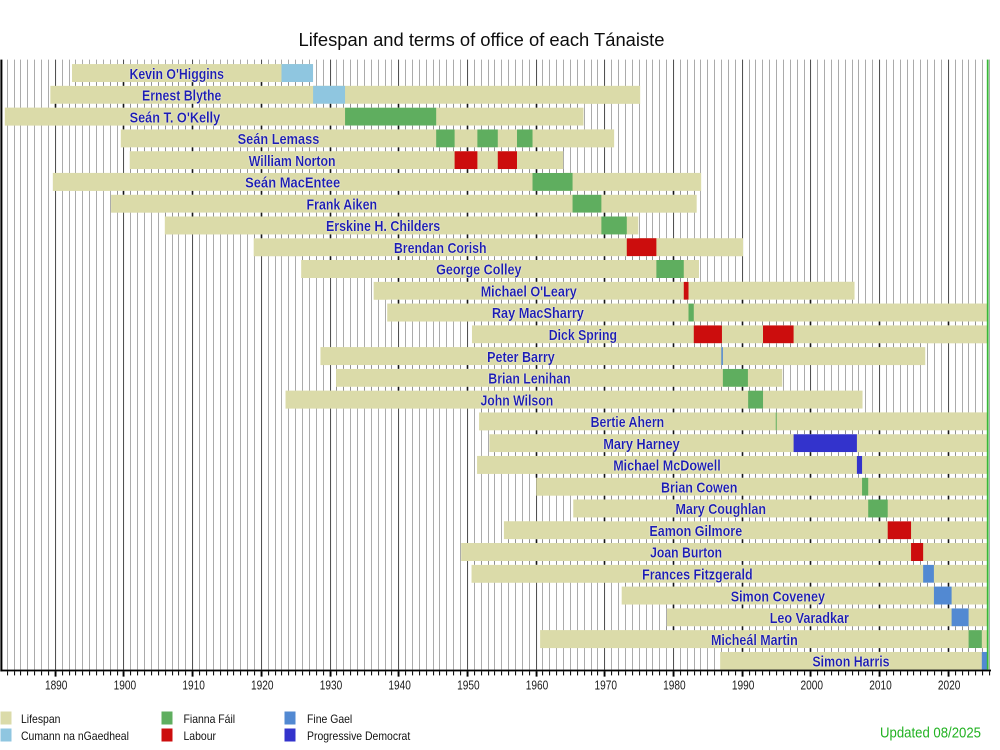  I want to click on svg-text: 1940, so click(399, 686).